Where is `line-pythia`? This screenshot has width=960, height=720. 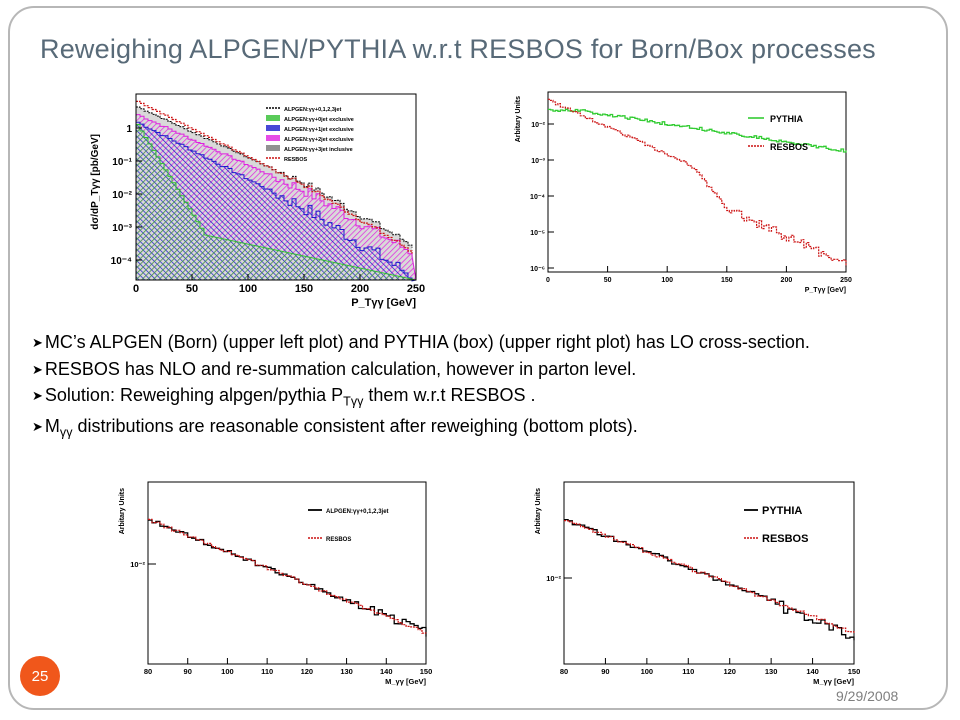 line-pythia is located at coordinates (697, 130).